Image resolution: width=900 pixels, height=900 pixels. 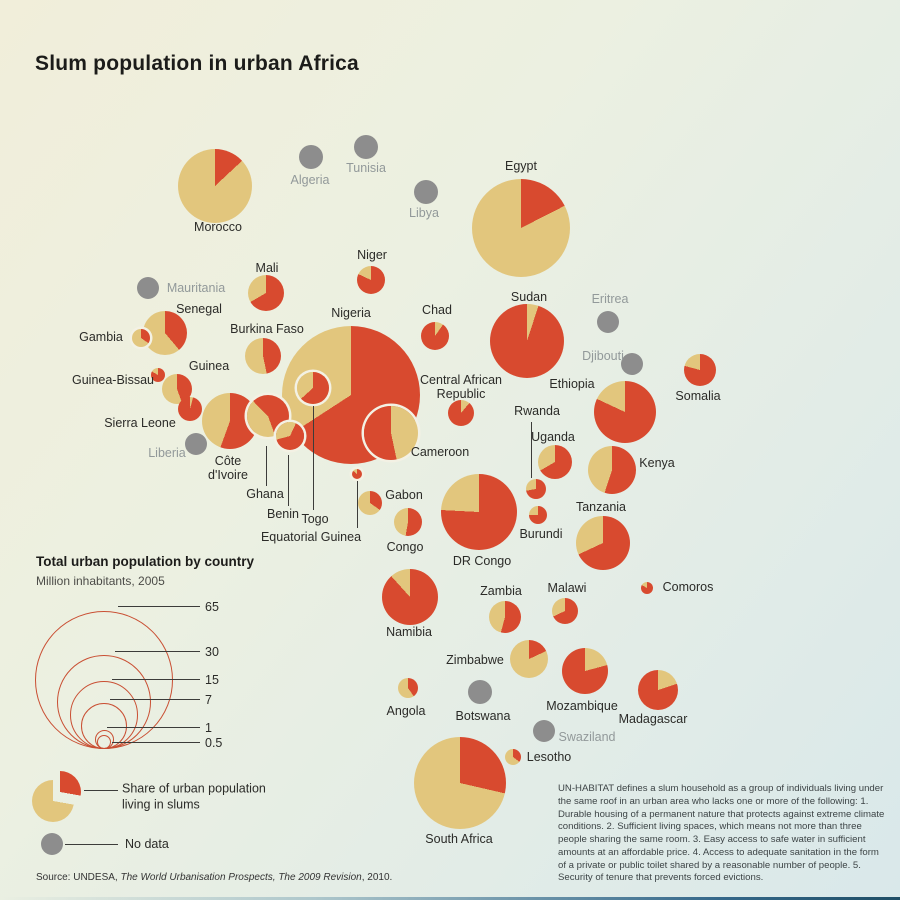 I want to click on country-label-libya: Libya, so click(x=424, y=213).